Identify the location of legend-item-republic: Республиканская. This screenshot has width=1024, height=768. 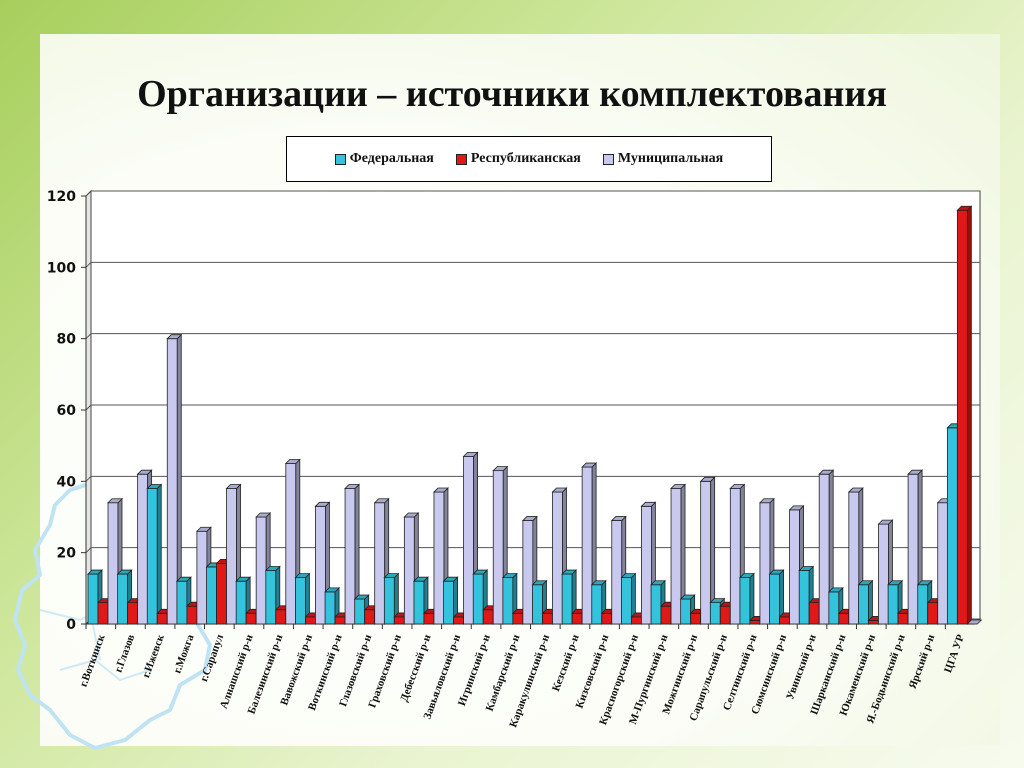
(518, 159).